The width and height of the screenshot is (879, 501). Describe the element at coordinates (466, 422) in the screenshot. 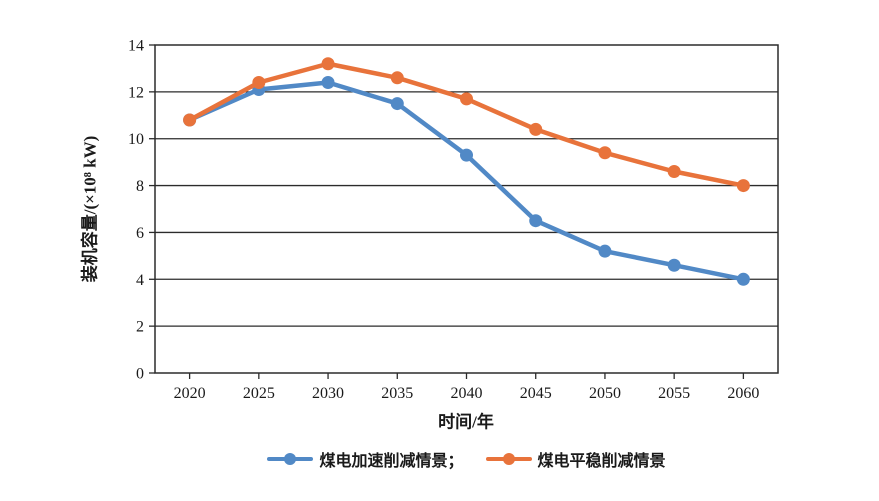

I see `x-axis-title: 时间/年` at that location.